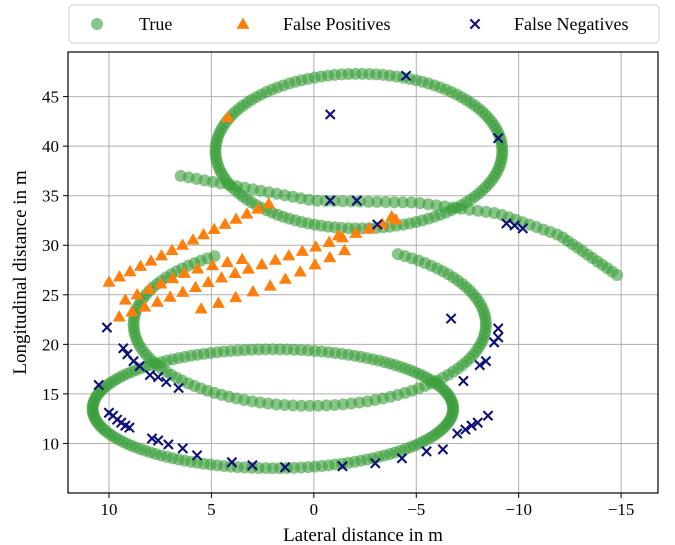  I want to click on x-tick-label: 0, so click(314, 509).